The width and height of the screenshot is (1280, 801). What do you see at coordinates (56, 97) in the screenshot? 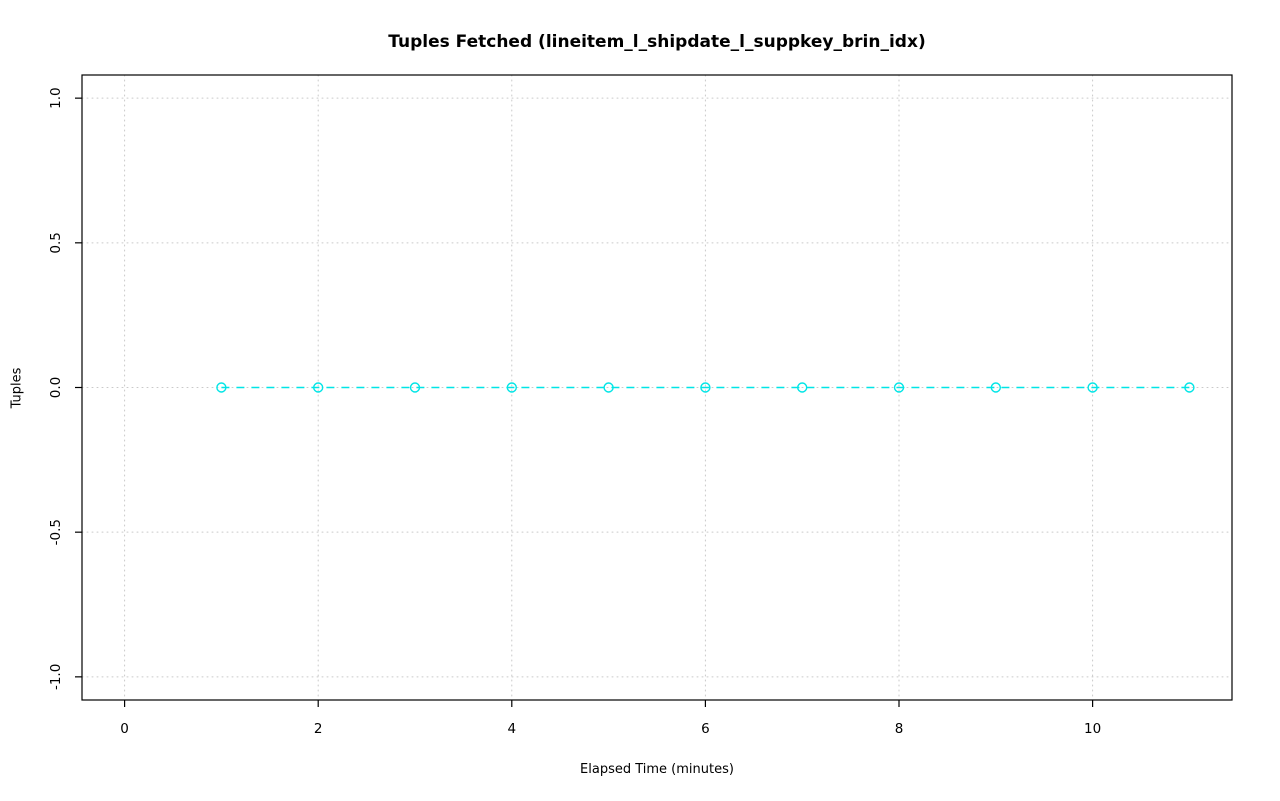
I see `y-tick-label: 1.0` at bounding box center [56, 97].